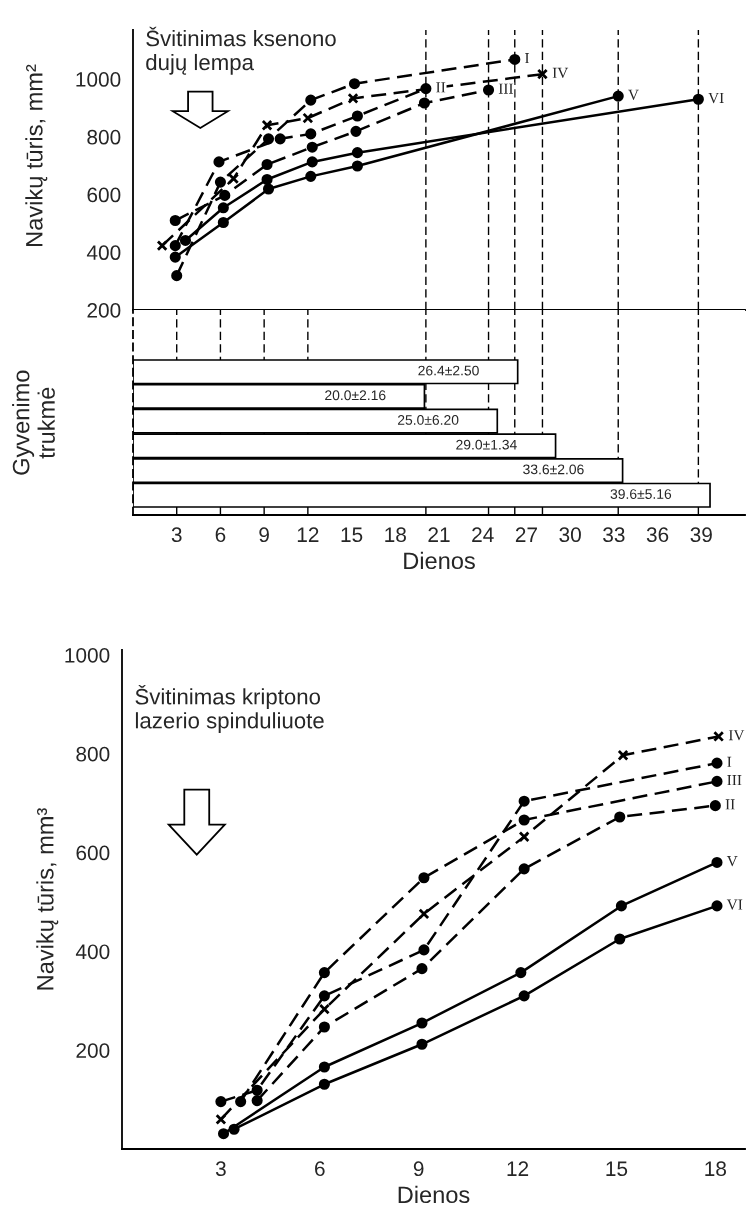  I want to click on data-label: 39.6±5.16, so click(641, 494).